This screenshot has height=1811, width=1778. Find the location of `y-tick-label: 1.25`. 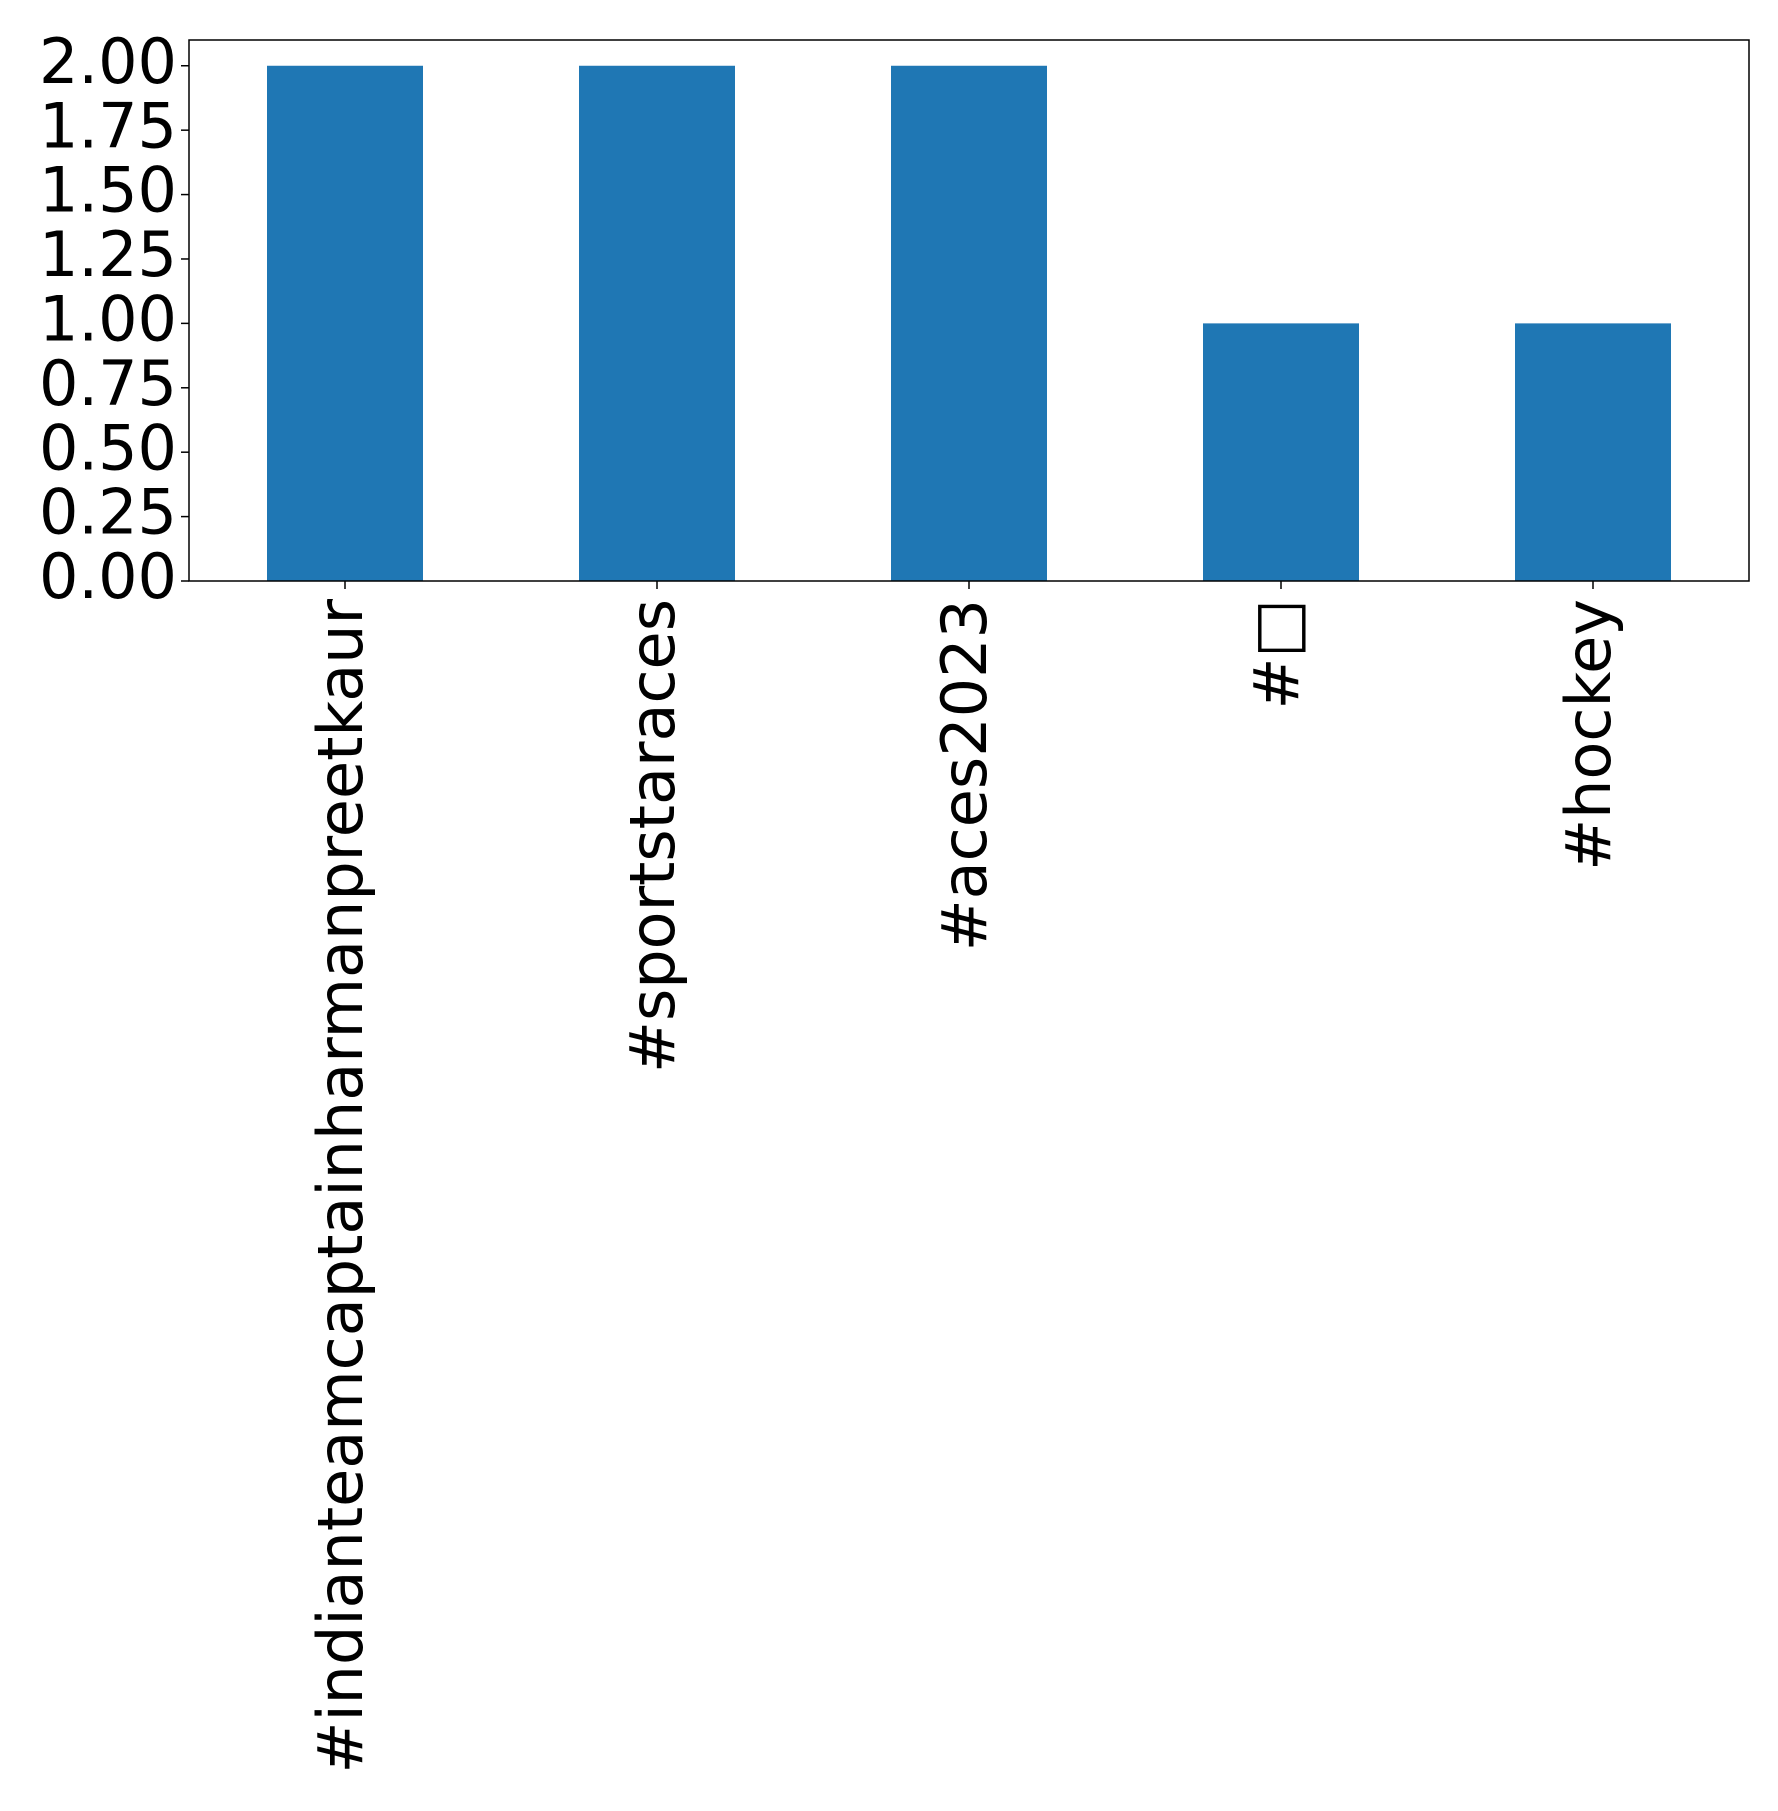

y-tick-label: 1.25 is located at coordinates (108, 254).